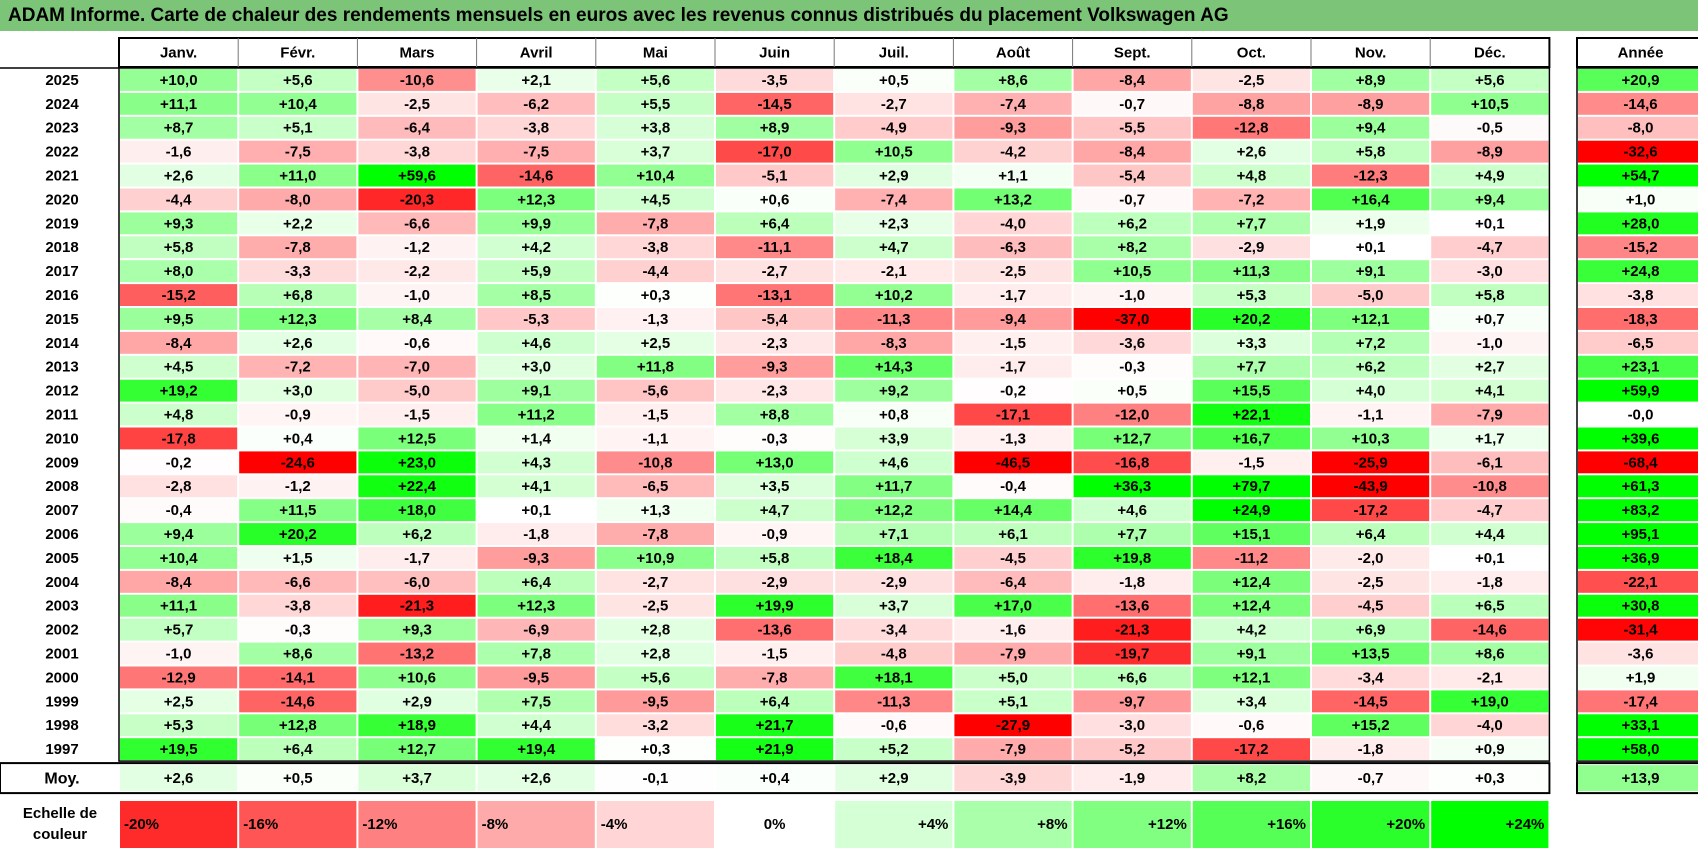  Describe the element at coordinates (1640, 701) in the screenshot. I see `annual-value: -17,4` at that location.